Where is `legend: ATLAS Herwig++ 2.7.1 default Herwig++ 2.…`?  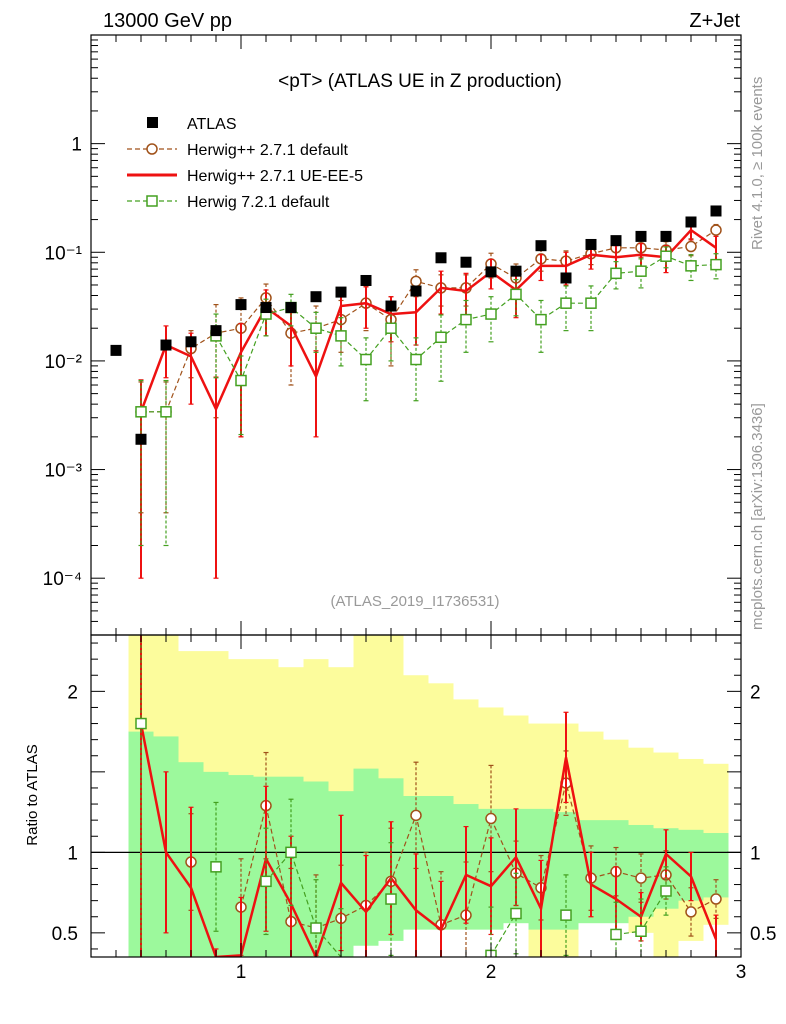 legend: ATLAS Herwig++ 2.7.1 default Herwig++ 2.… is located at coordinates (245, 163).